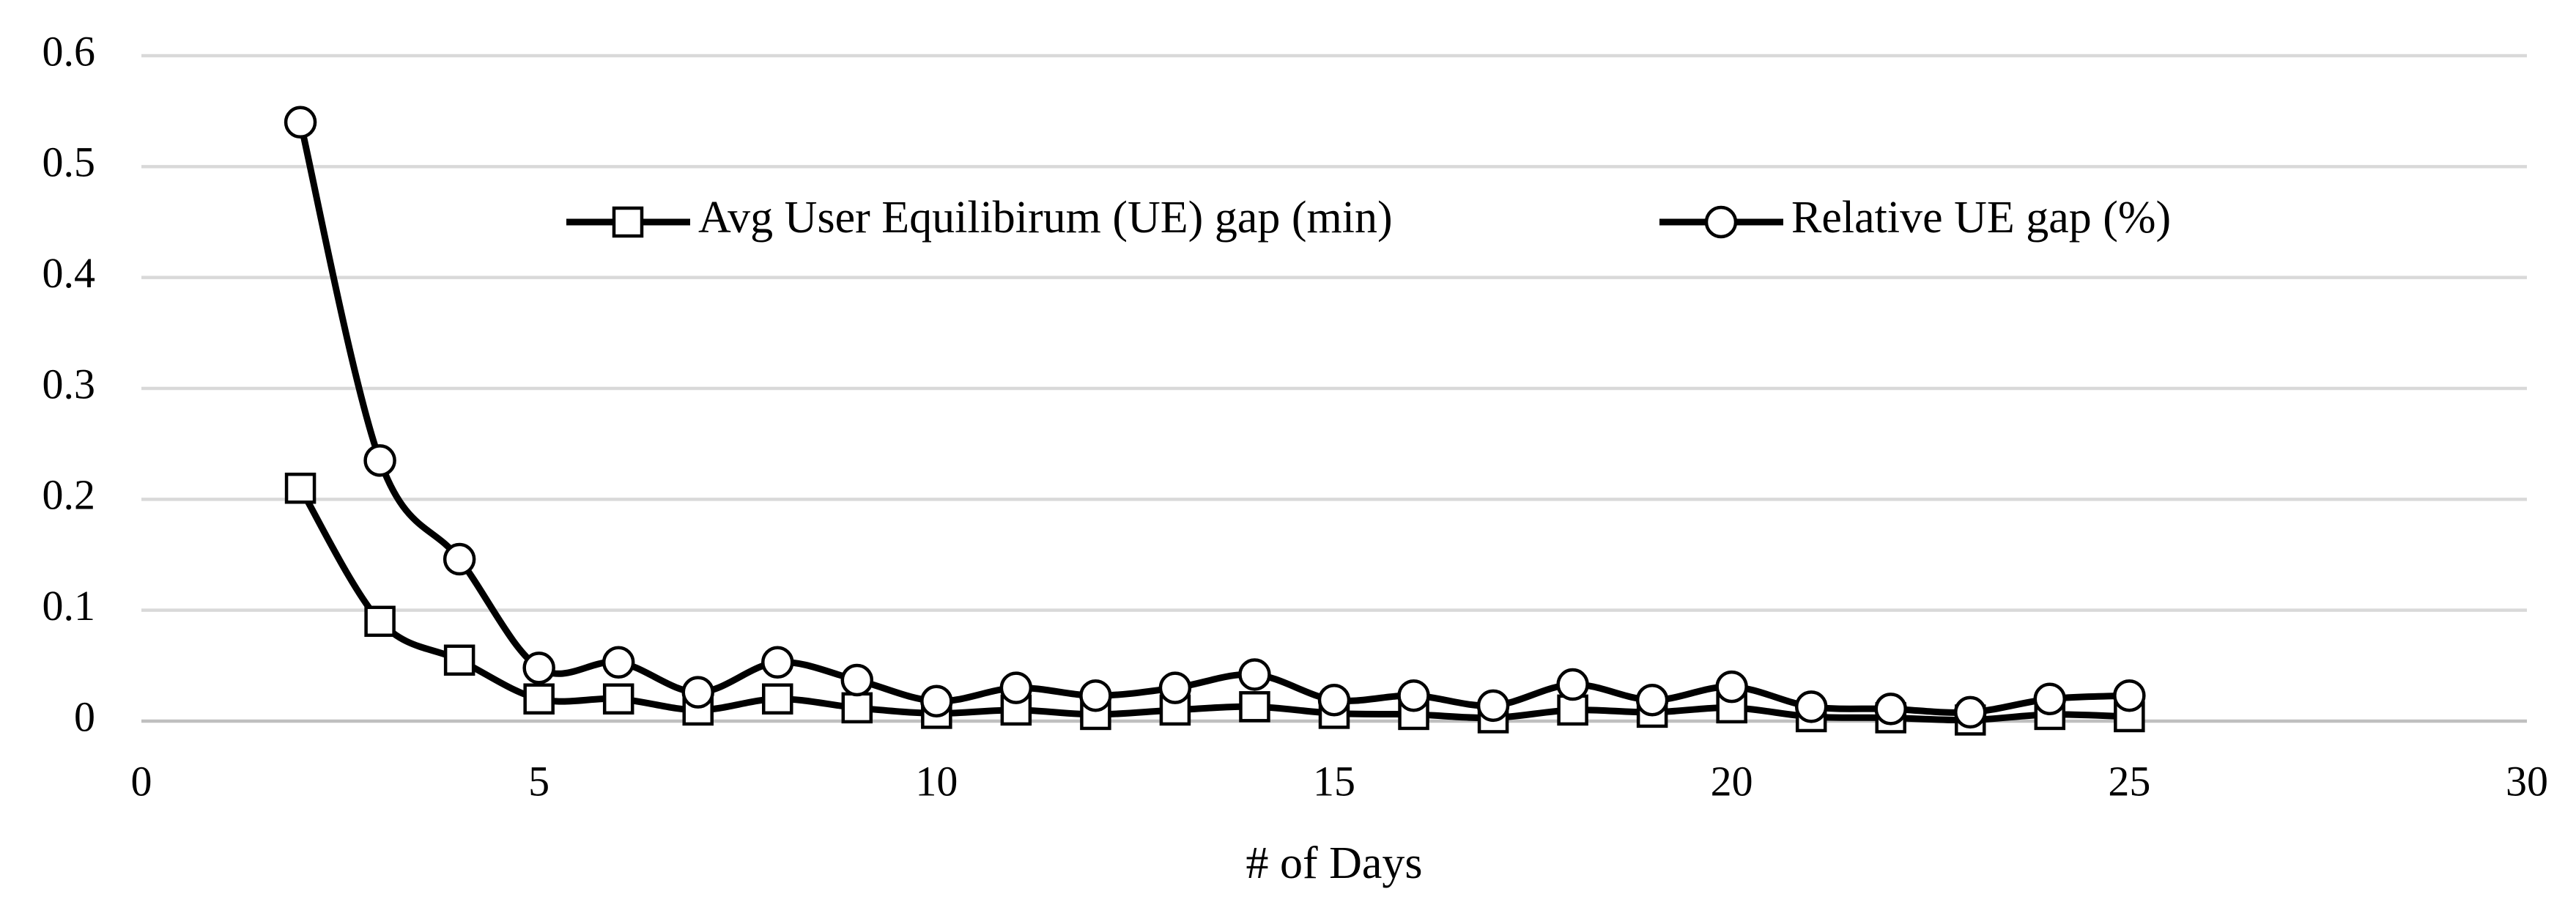  What do you see at coordinates (2527, 781) in the screenshot?
I see `x-tick-label: 30` at bounding box center [2527, 781].